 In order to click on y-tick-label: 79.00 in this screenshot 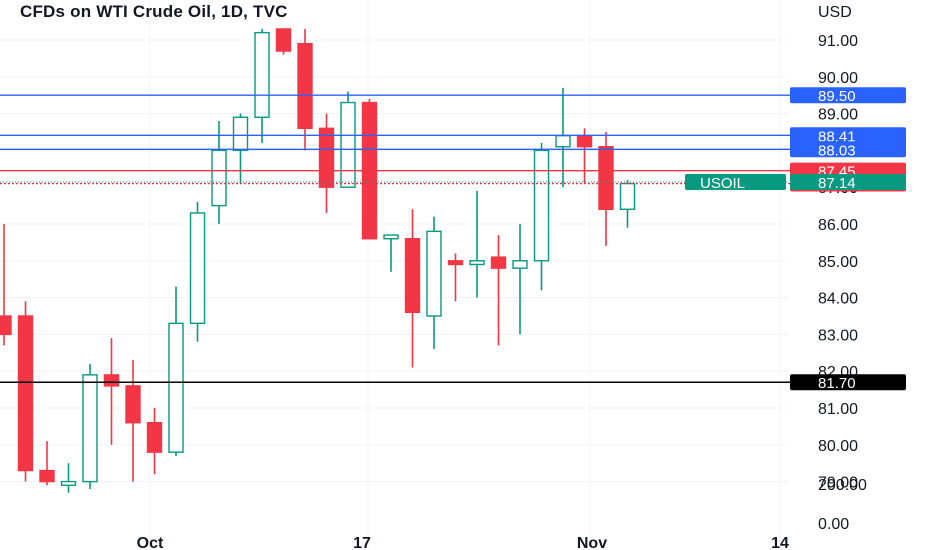, I will do `click(838, 483)`.